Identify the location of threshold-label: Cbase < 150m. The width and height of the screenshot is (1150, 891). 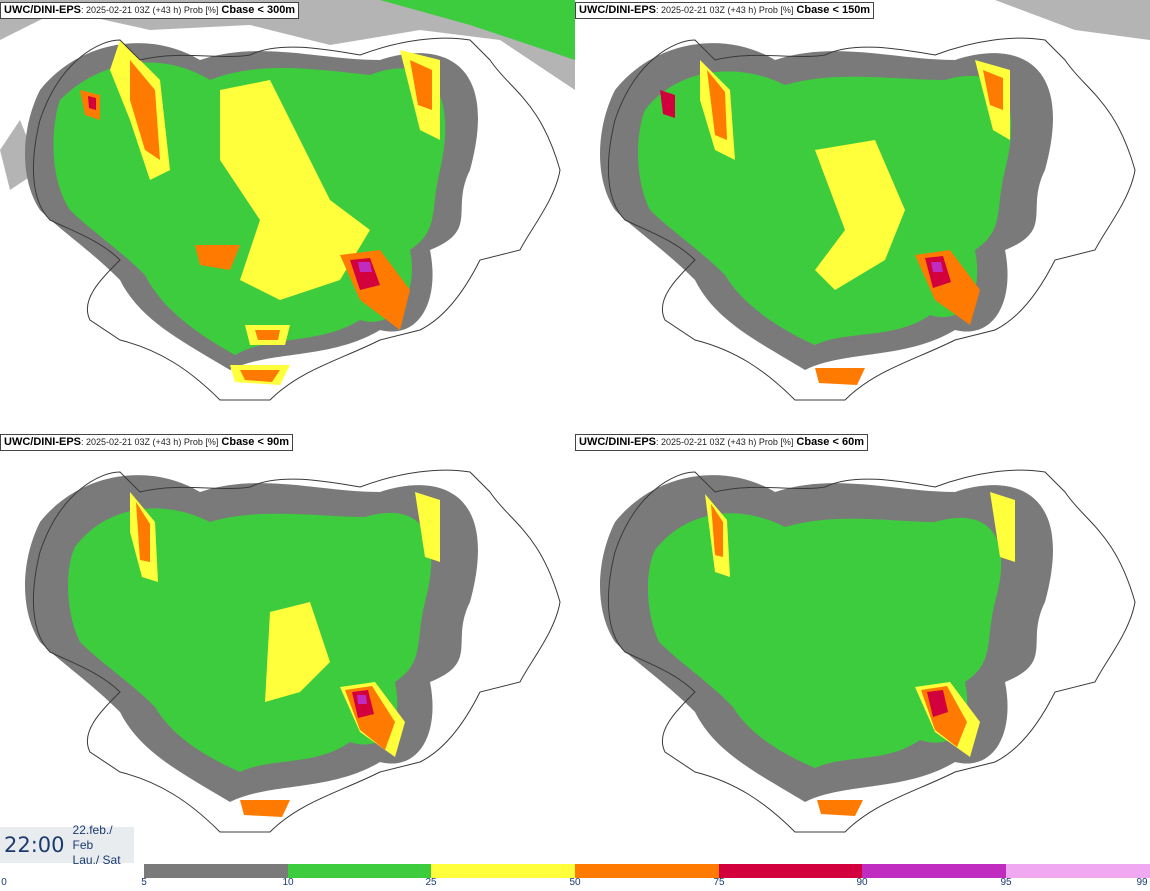
(833, 10).